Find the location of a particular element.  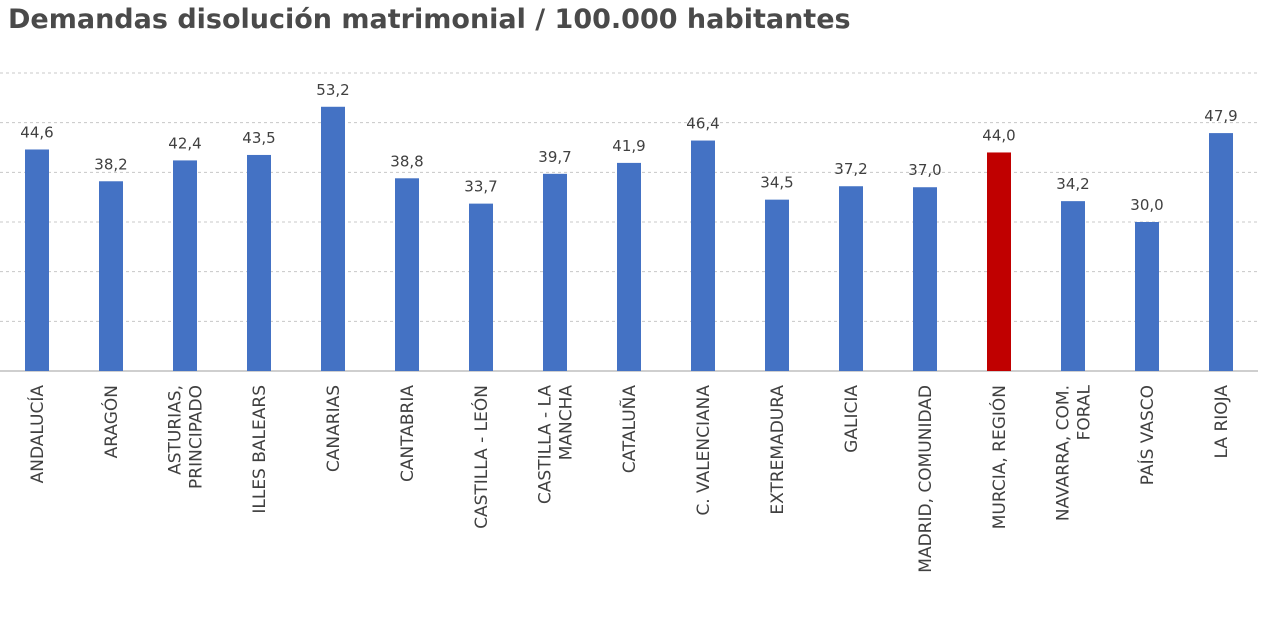

category-label: PAÍS VASCO is located at coordinates (1147, 435).